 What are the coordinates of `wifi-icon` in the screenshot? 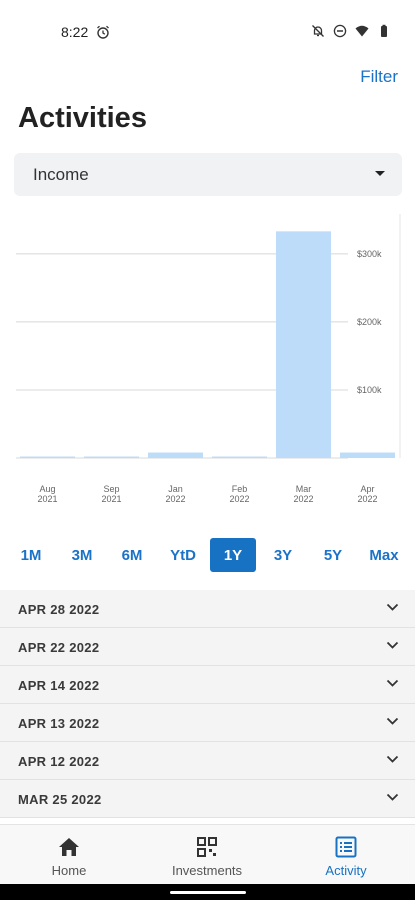 It's located at (362, 31).